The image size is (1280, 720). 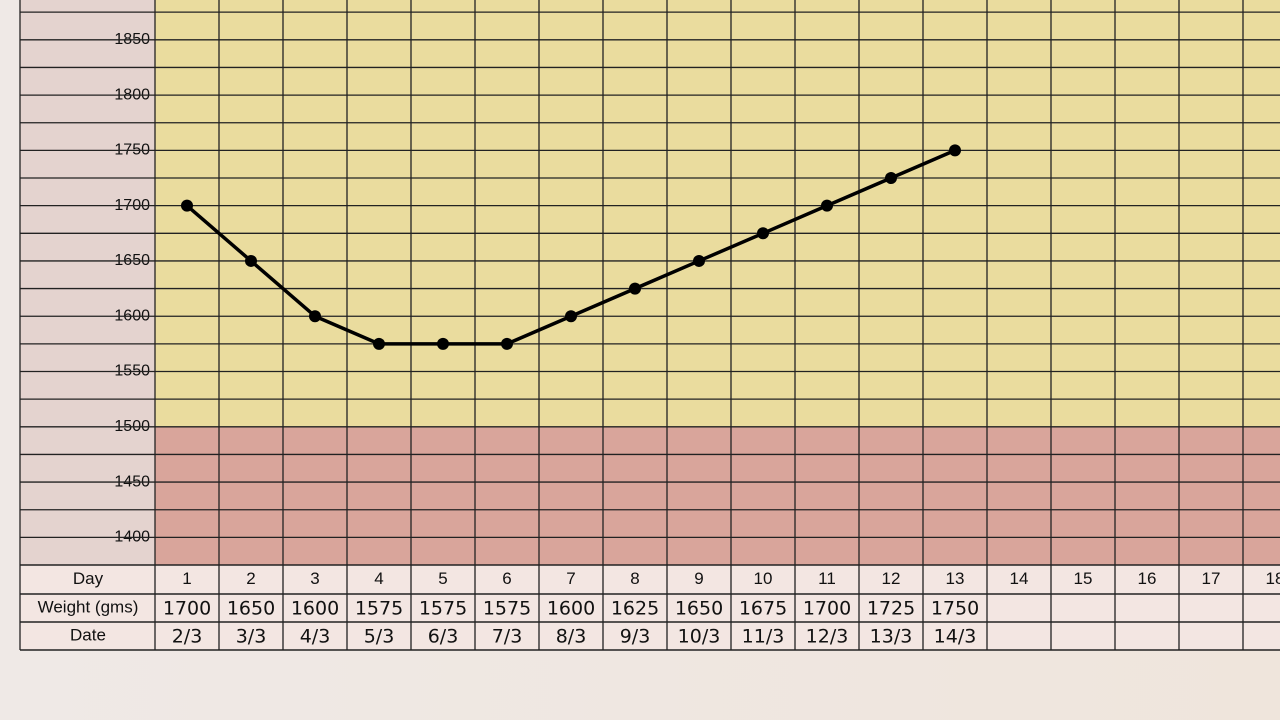 What do you see at coordinates (314, 578) in the screenshot?
I see `x-tick-label: 3` at bounding box center [314, 578].